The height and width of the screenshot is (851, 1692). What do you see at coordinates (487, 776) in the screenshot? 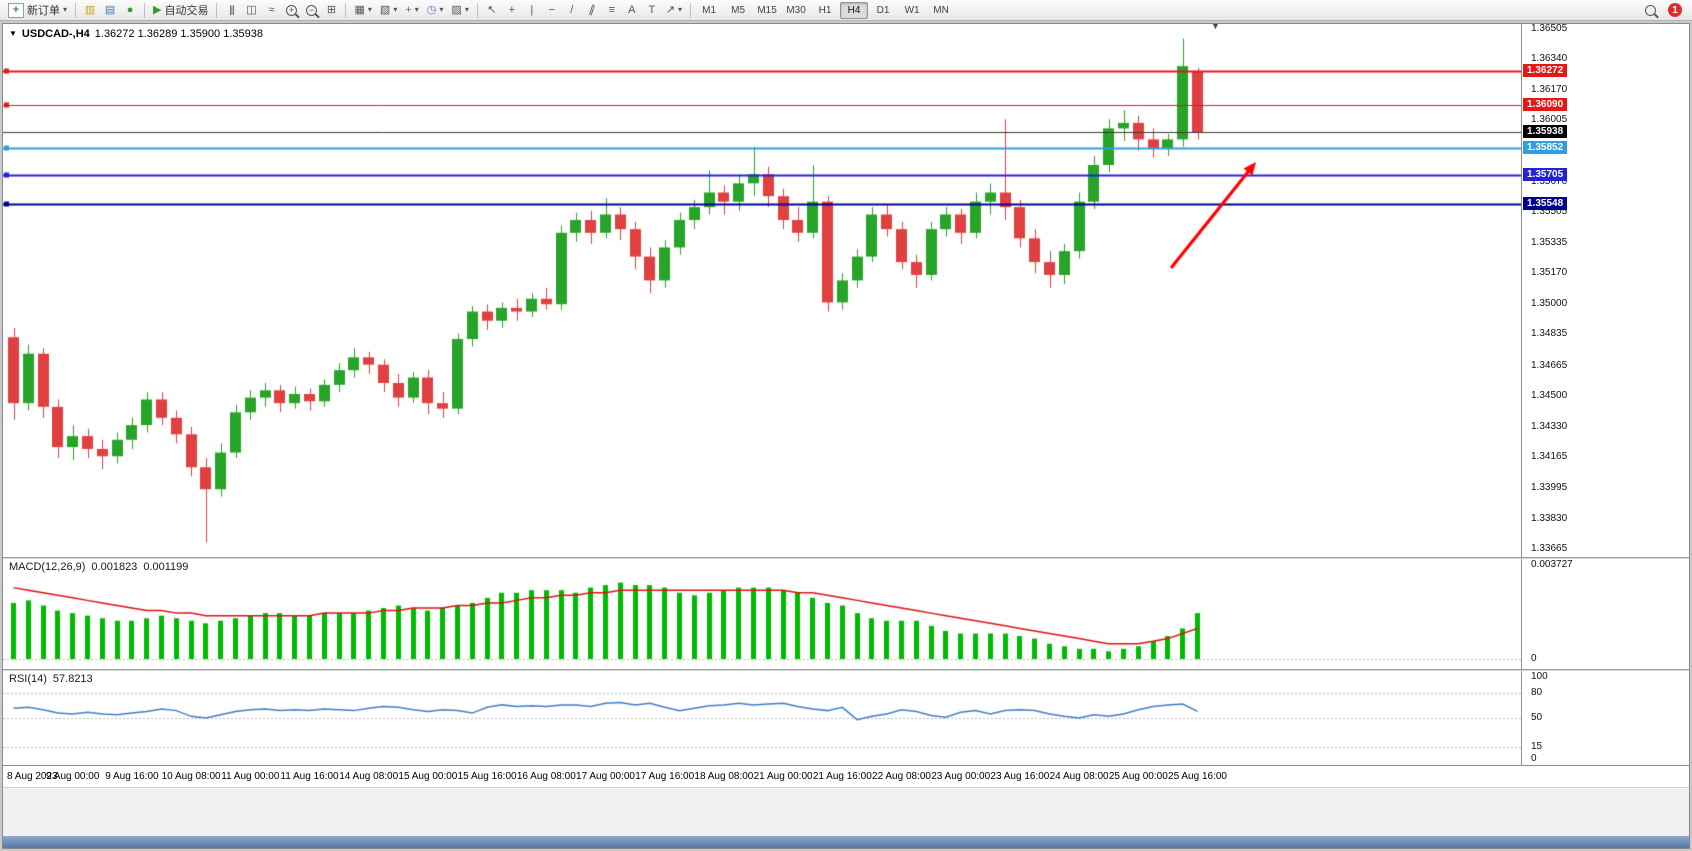
I see `time-axis-label: 15 Aug 16:00` at bounding box center [487, 776].